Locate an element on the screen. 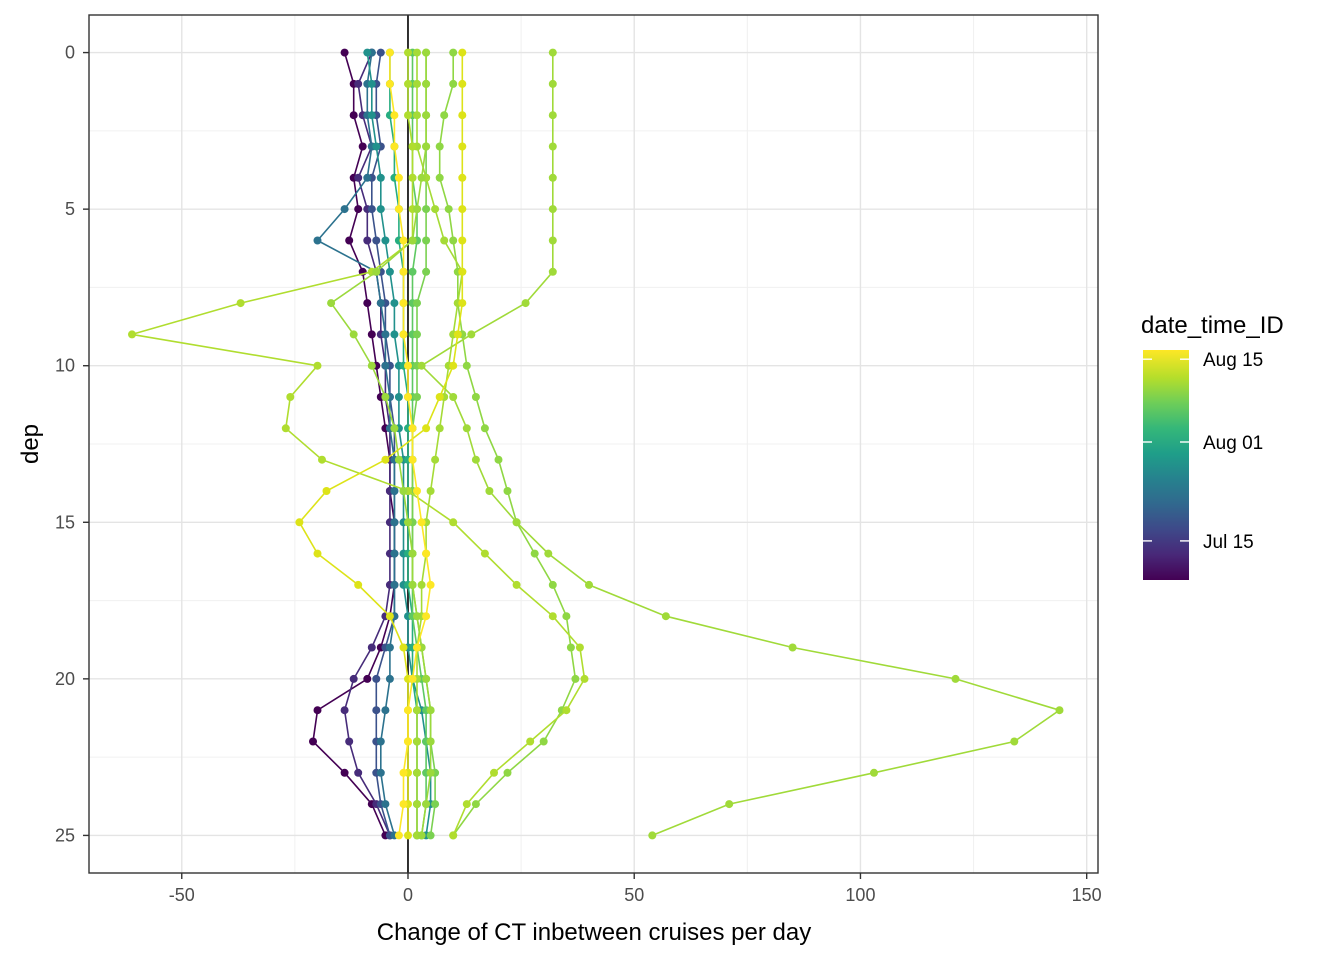 The image size is (1344, 965). x-axis-title: Change of CT inbetween cruises per day is located at coordinates (594, 932).